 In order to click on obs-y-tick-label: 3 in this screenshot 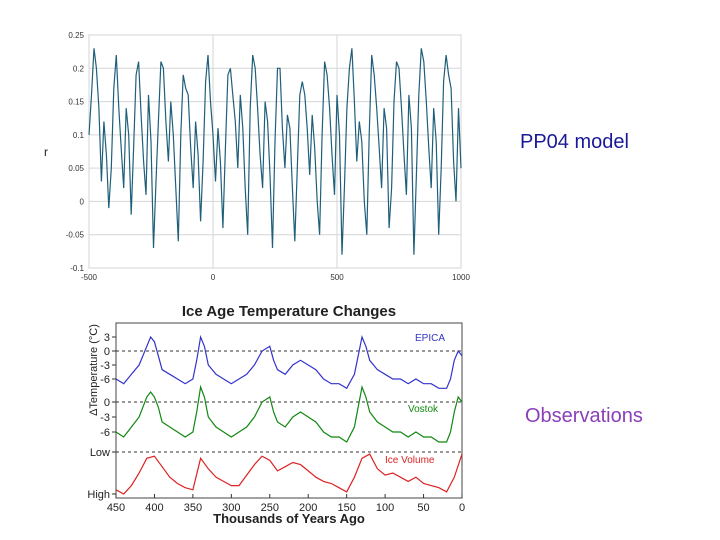, I will do `click(107, 338)`.